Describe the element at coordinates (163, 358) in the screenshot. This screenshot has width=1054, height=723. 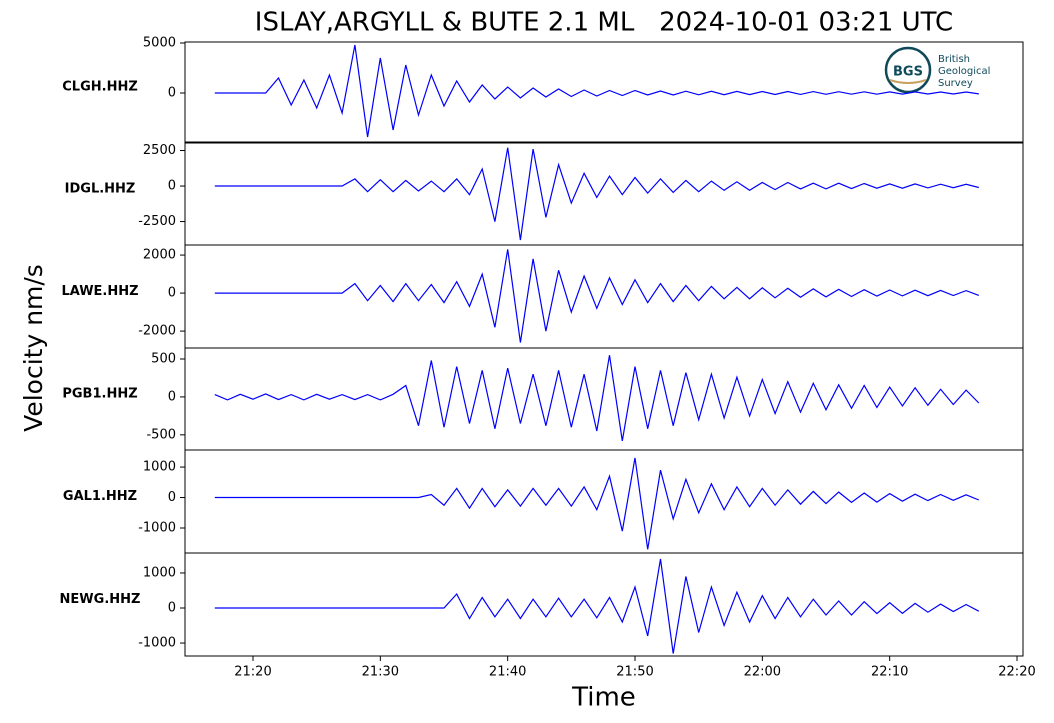
I see `y-tick-label: 500` at that location.